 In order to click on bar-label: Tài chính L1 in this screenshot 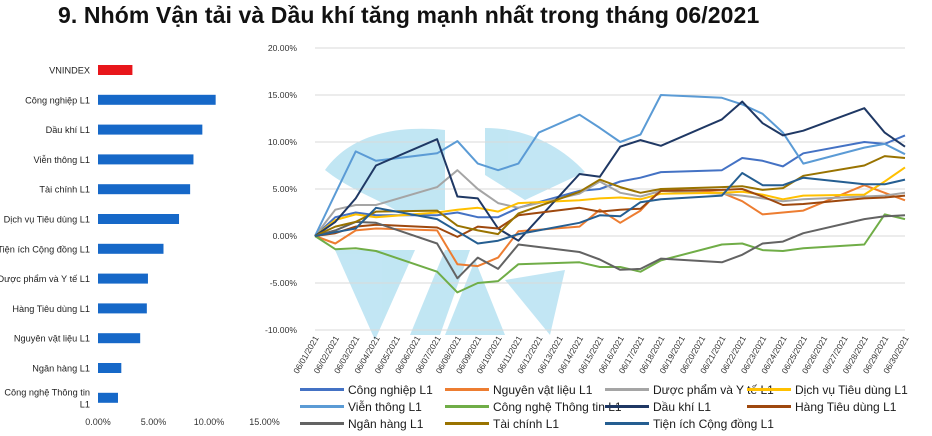, I will do `click(64, 190)`.